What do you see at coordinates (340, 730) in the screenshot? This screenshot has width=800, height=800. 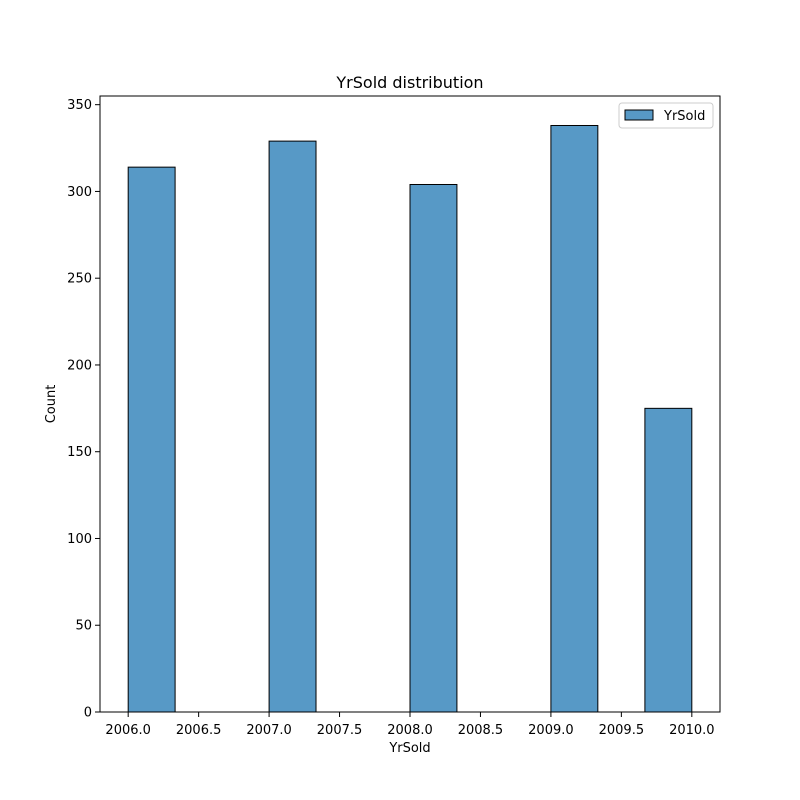 I see `x-tick-label: 2007.5` at bounding box center [340, 730].